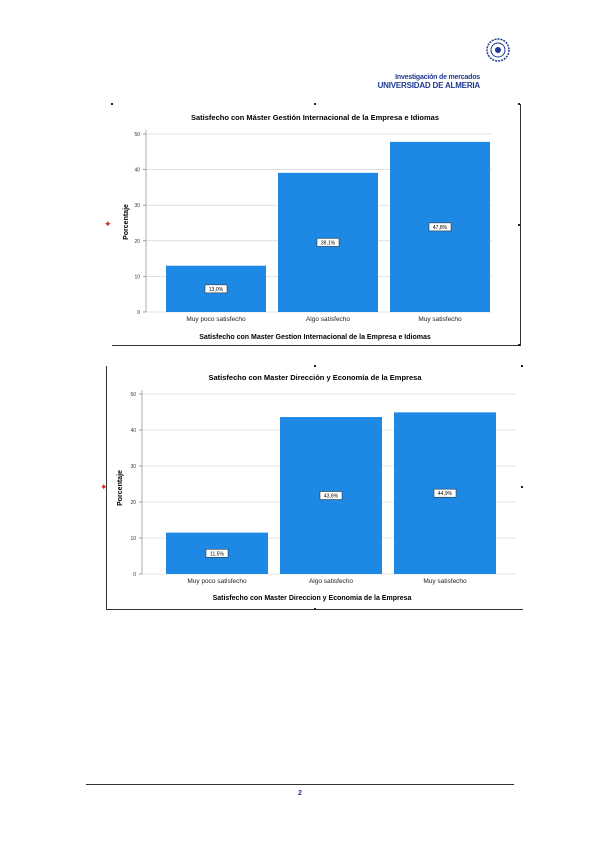 This screenshot has height=848, width=600. I want to click on data-label: 39,1%, so click(328, 243).